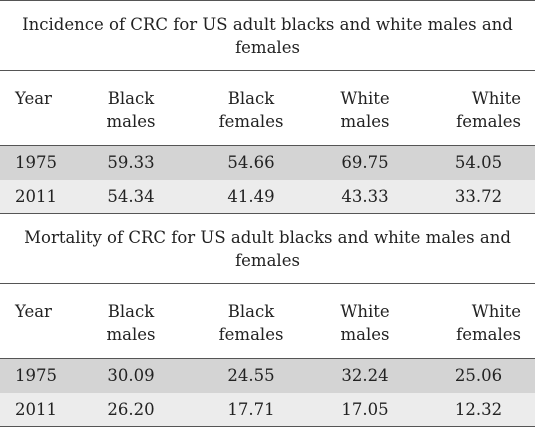  I want to click on table-row: 2011 54.34 41.49 43.33 33.72, so click(267, 197).